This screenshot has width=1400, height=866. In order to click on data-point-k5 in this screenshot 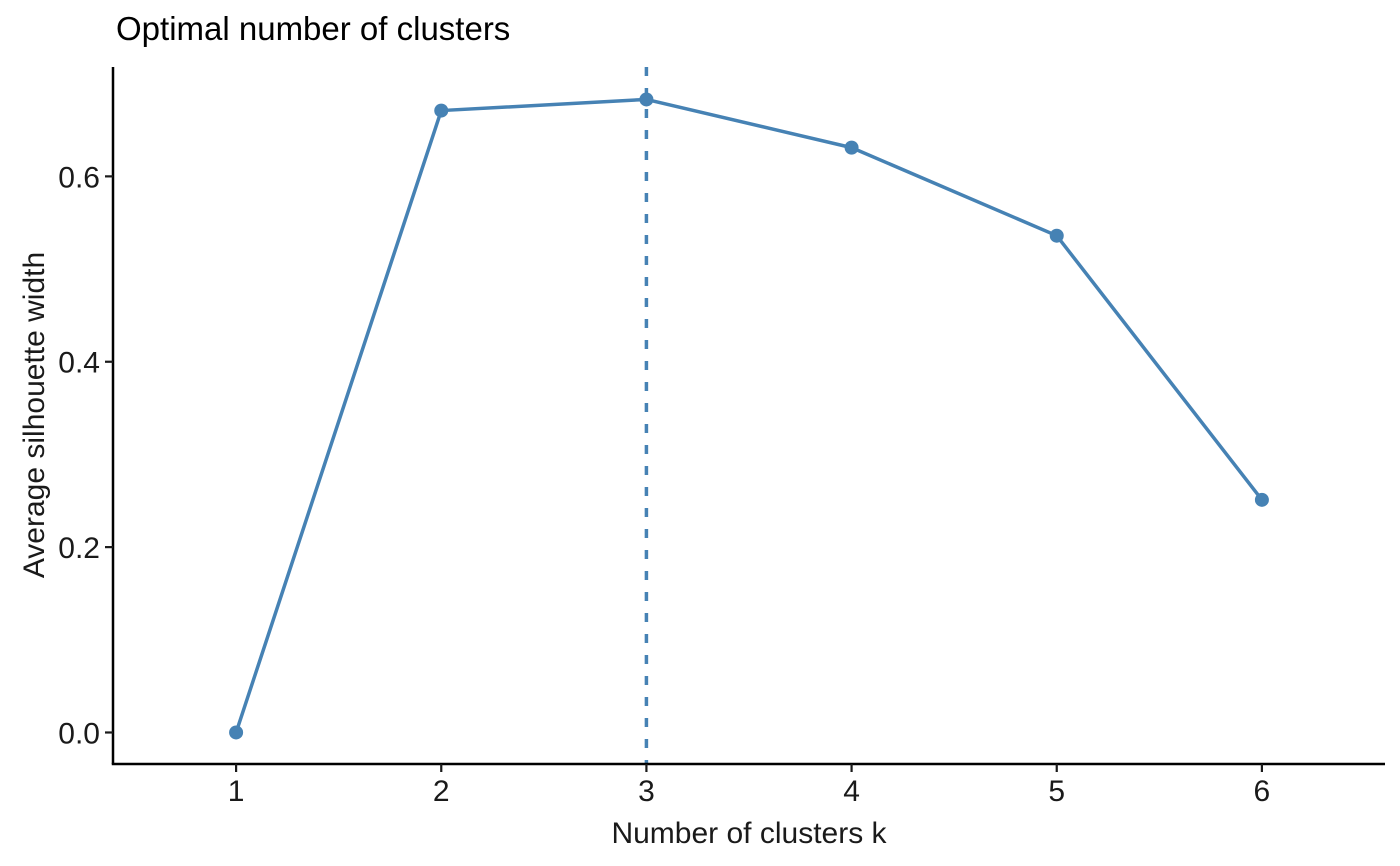, I will do `click(1056, 235)`.